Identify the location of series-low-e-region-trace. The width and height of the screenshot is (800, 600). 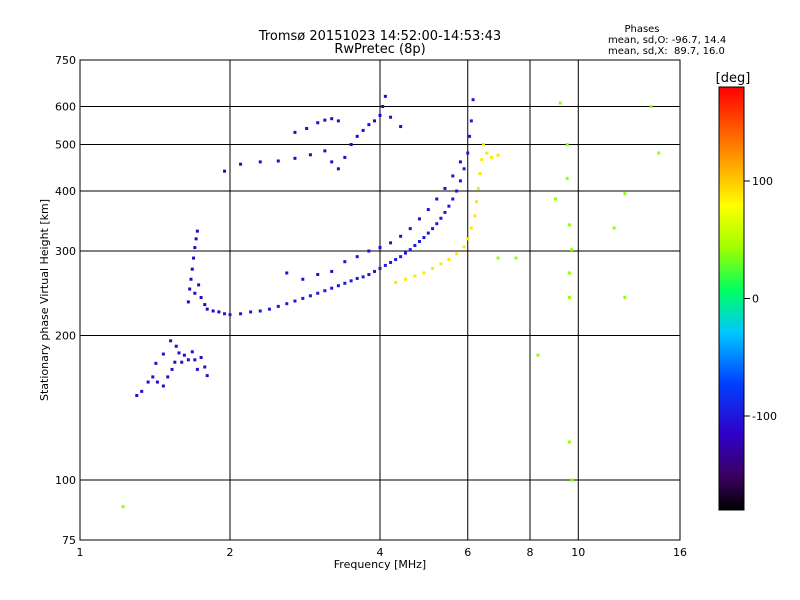
(172, 368).